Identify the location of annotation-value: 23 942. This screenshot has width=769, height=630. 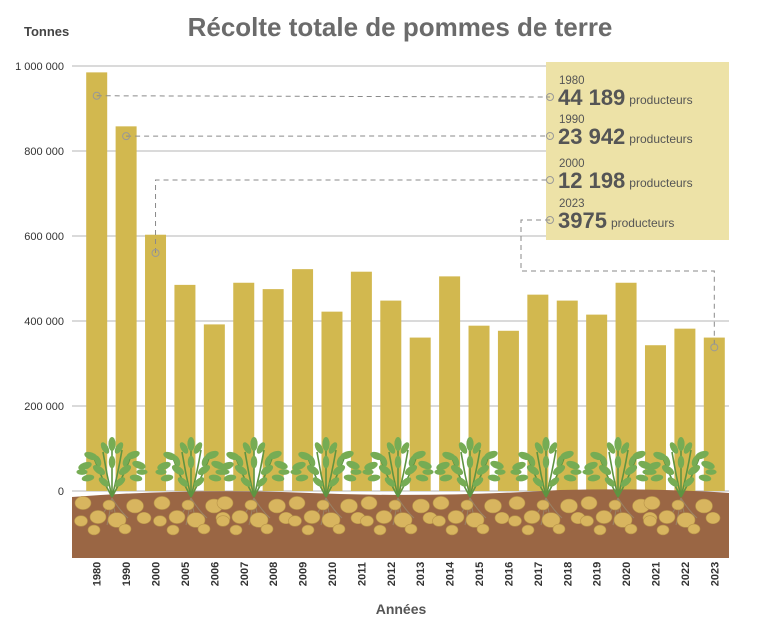
(591, 136).